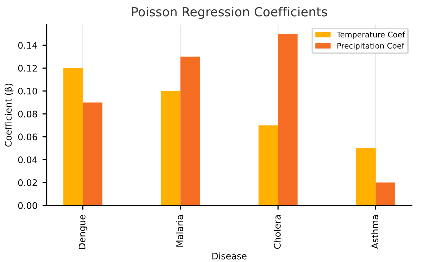 This screenshot has width=427, height=262. I want to click on y-tick-label: 0.04, so click(28, 160).